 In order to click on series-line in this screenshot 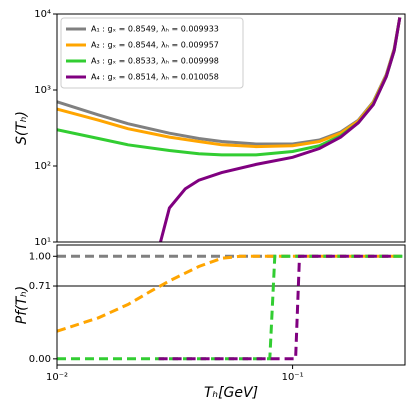, I will do `click(276, 307)`.